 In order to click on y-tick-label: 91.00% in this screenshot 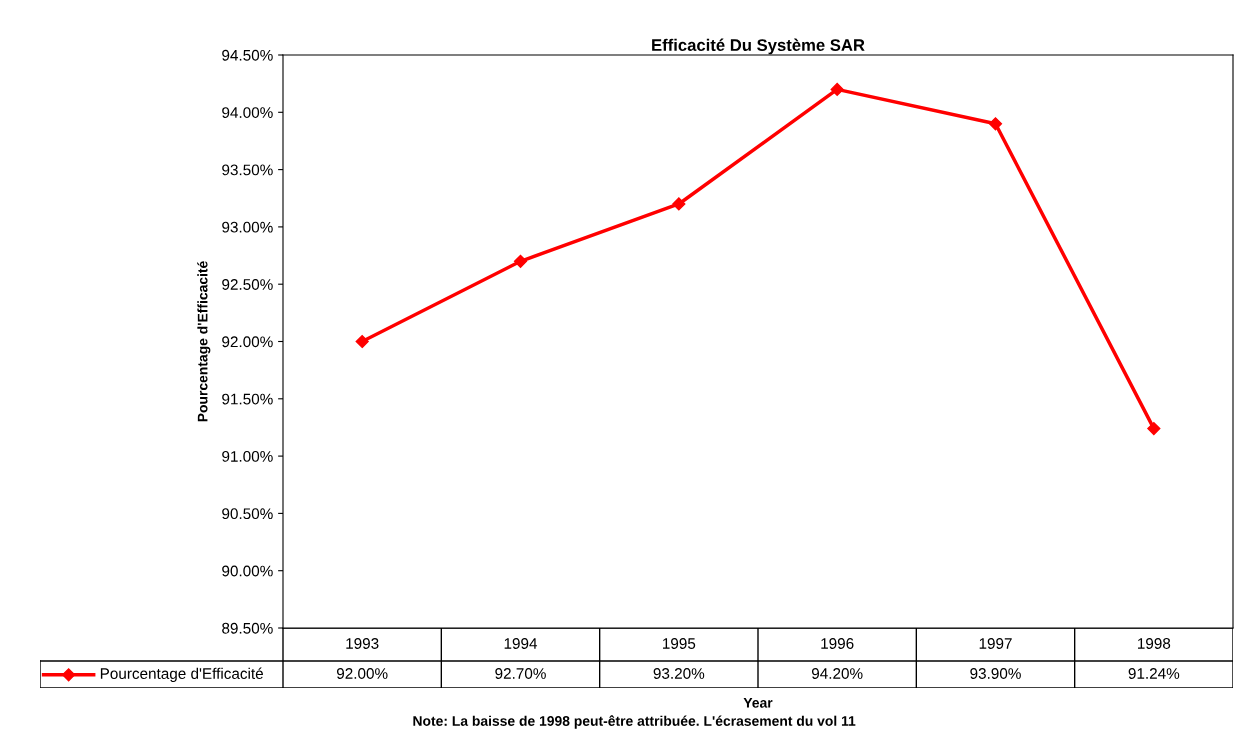, I will do `click(247, 456)`.